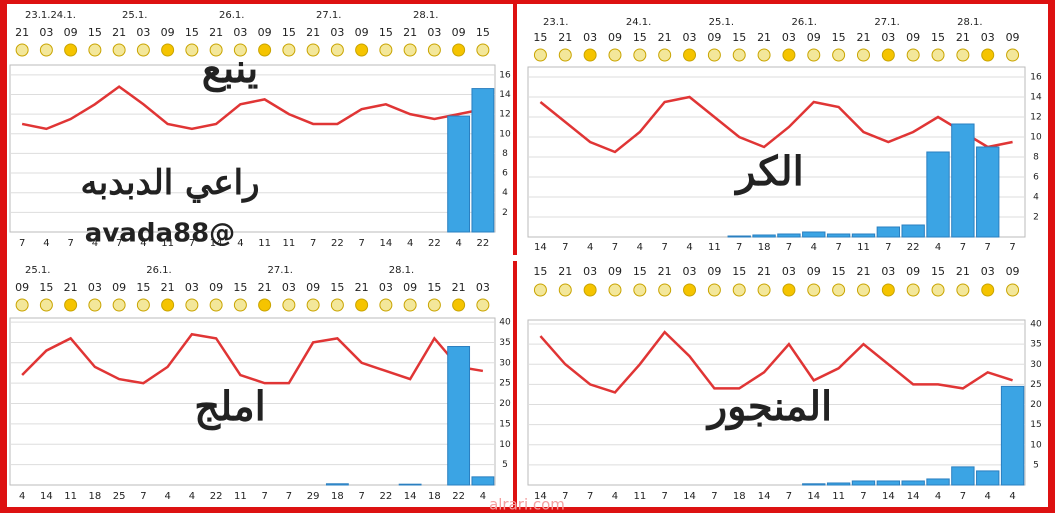  I want to click on y-tick-label: 25, so click(1035, 385).